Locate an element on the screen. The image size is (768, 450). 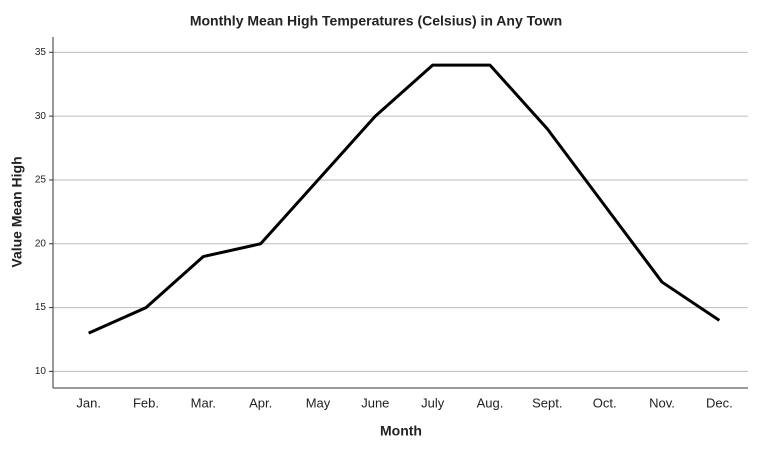
x-tick-label: Mar. is located at coordinates (203, 402).